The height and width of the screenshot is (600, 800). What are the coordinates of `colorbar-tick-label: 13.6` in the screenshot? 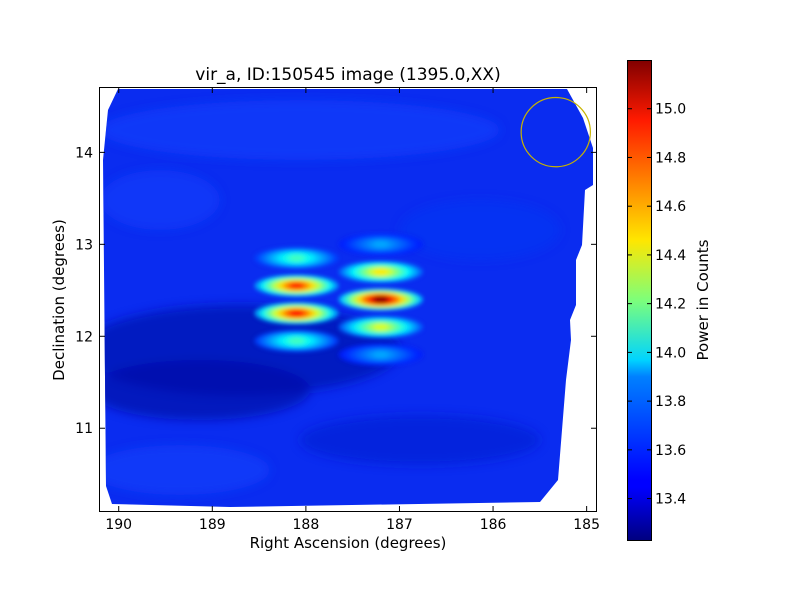 It's located at (670, 451).